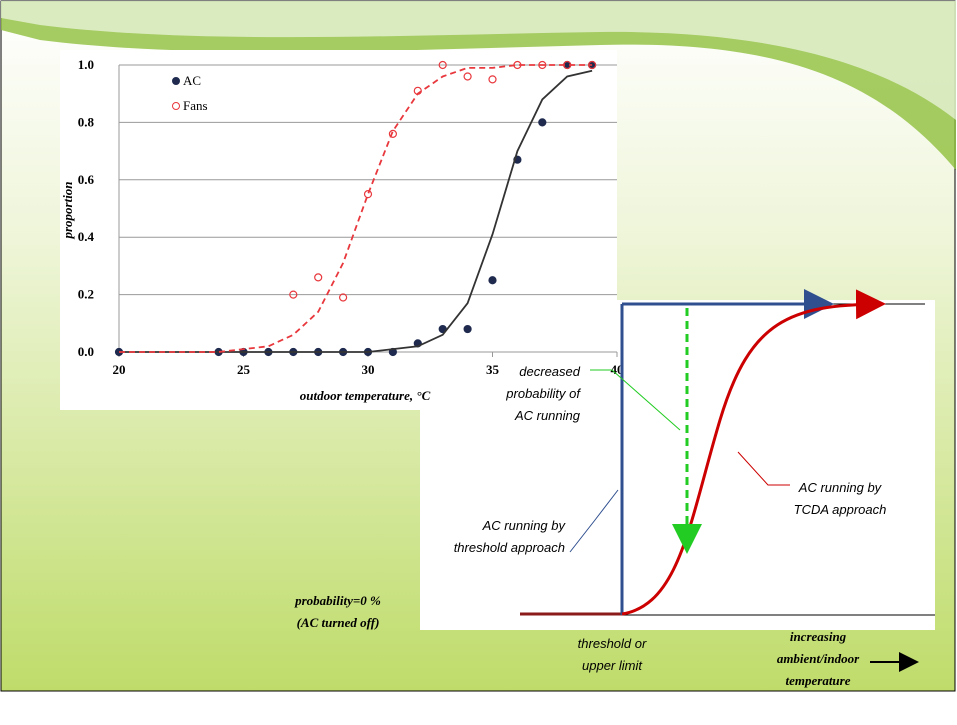 The width and height of the screenshot is (957, 725). What do you see at coordinates (818, 636) in the screenshot?
I see `annotation: increasing` at bounding box center [818, 636].